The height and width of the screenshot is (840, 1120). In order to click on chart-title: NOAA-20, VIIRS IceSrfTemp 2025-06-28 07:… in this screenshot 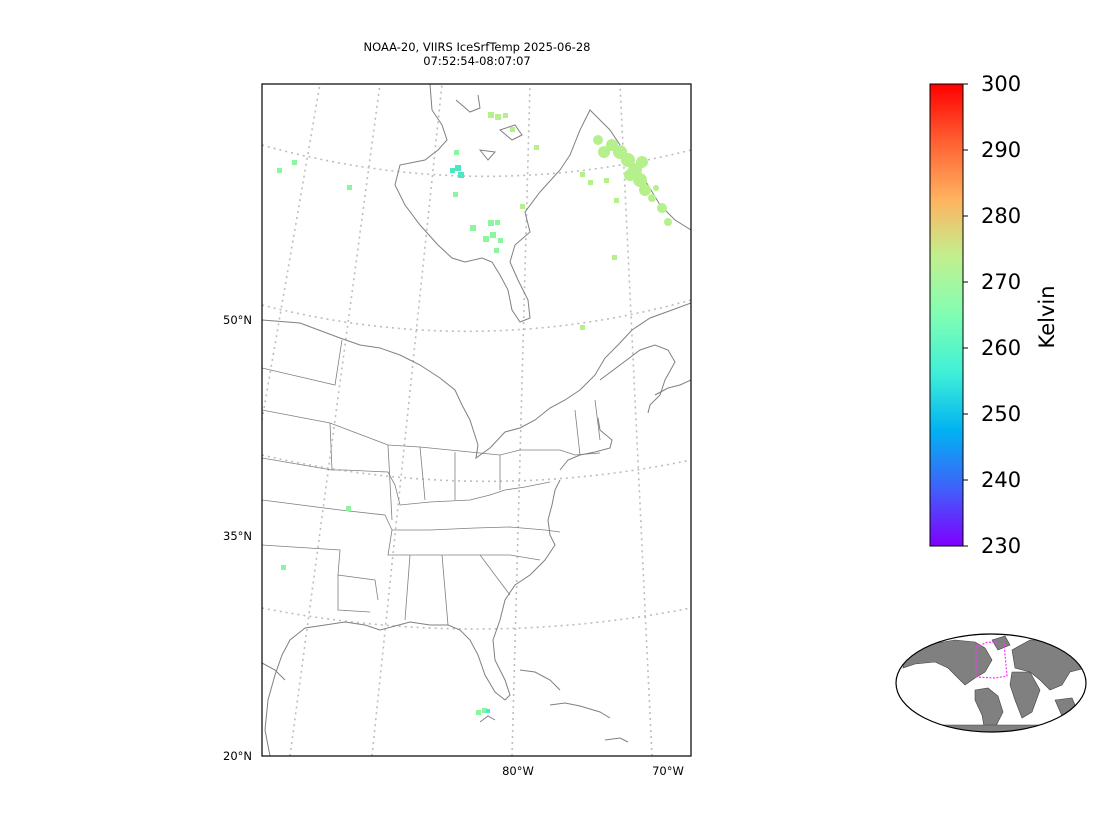, I will do `click(477, 54)`.